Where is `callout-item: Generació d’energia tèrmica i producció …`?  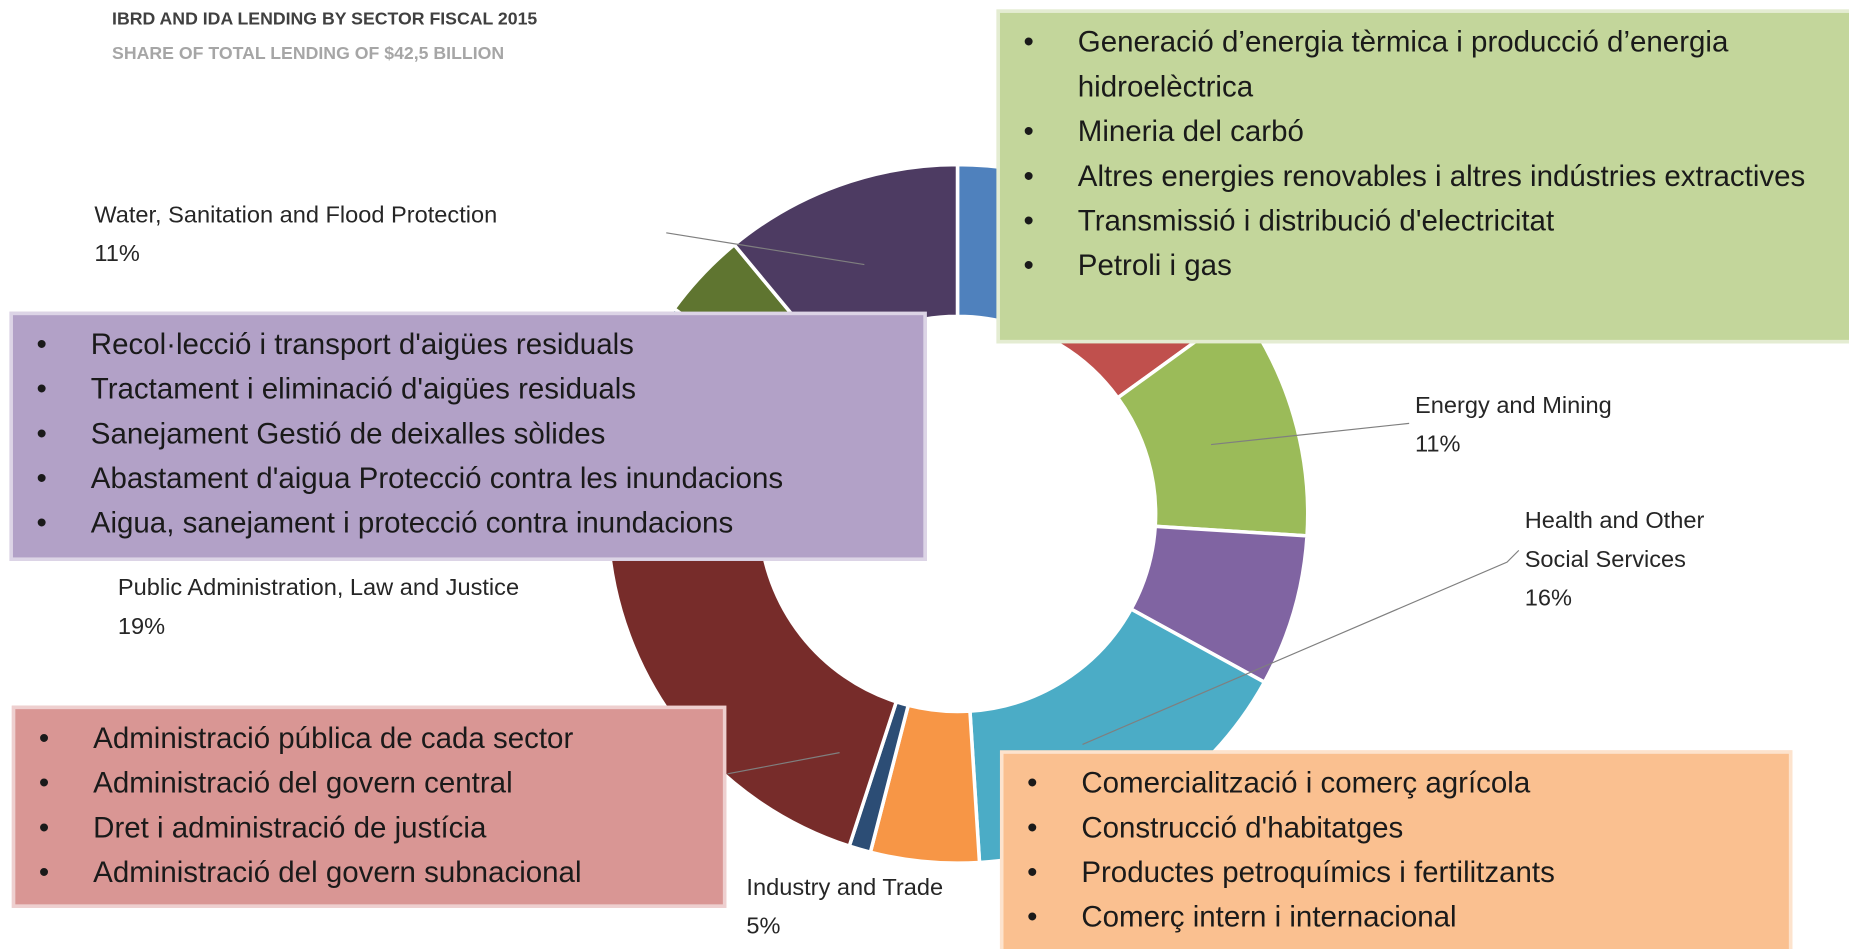 callout-item: Generació d’energia tèrmica i producció … is located at coordinates (1421, 64).